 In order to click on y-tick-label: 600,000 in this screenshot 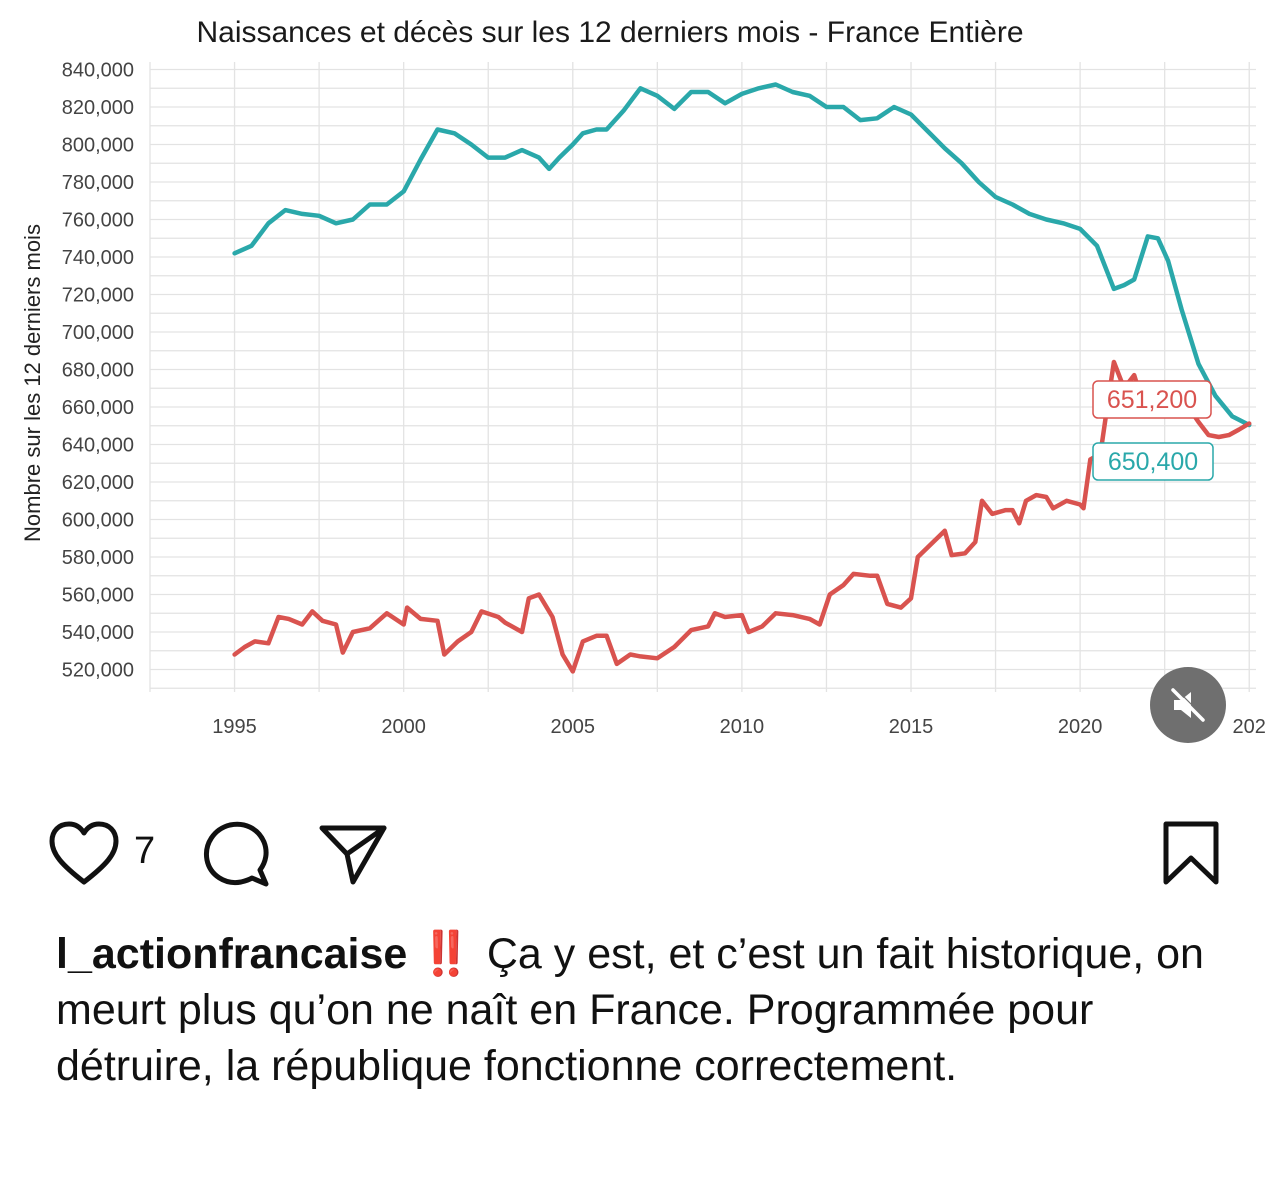, I will do `click(98, 521)`.